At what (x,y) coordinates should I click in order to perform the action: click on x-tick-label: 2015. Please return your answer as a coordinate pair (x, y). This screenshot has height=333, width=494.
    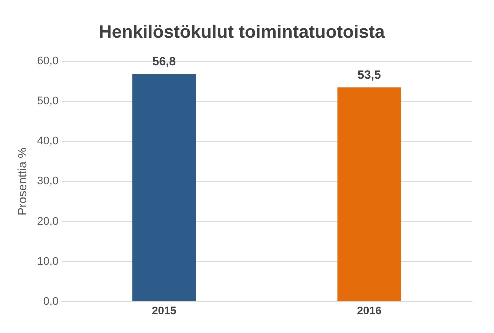
    Looking at the image, I should click on (164, 311).